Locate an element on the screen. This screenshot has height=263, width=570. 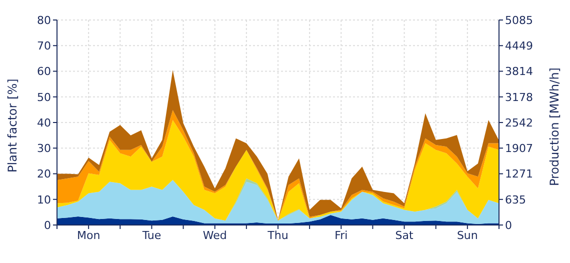
y2-tick-label: 4449 is located at coordinates (519, 46).